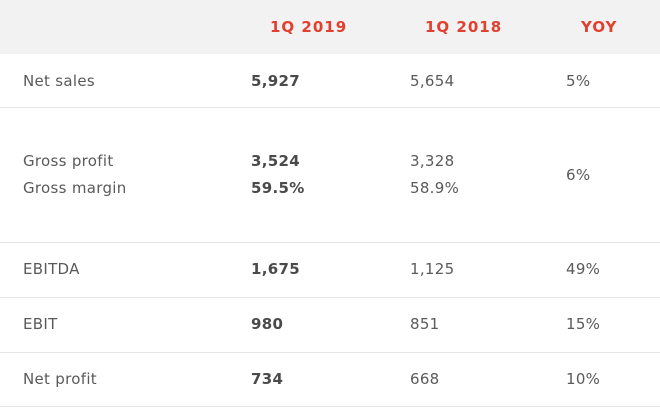  Describe the element at coordinates (75, 188) in the screenshot. I see `row-label-gross-margin: Gross margin` at that location.